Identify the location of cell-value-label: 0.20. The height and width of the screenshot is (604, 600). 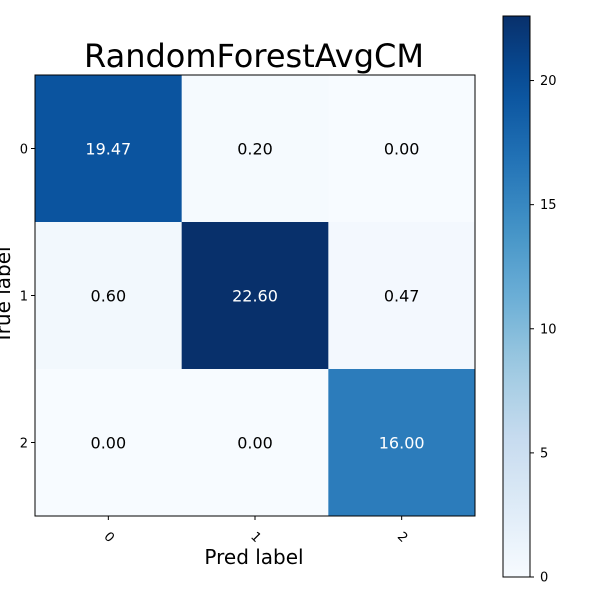
(255, 149).